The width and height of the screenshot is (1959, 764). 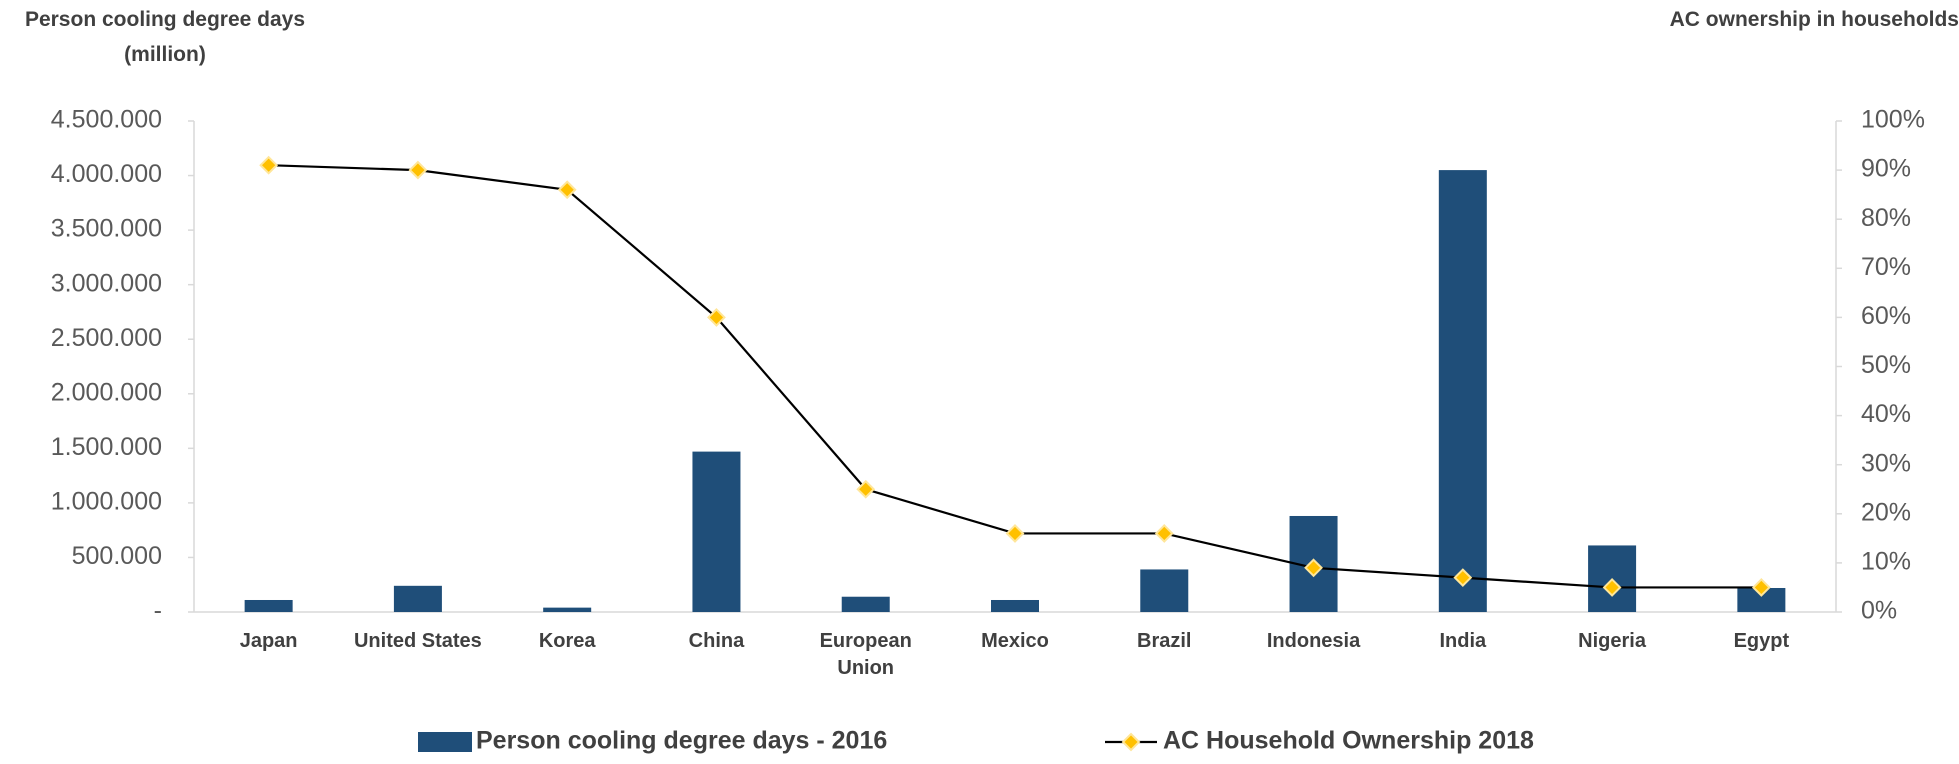 I want to click on y2-tick-label: 10%, so click(x=1886, y=562).